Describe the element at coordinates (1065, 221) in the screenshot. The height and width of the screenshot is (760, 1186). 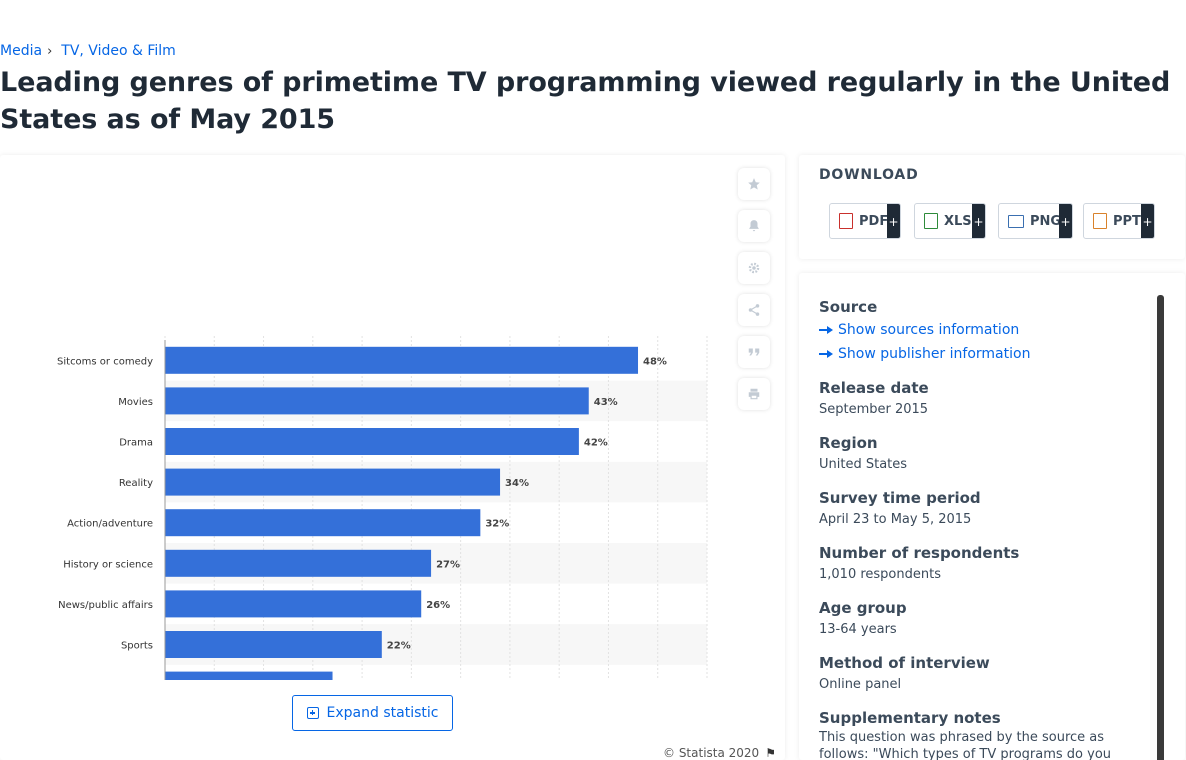
I see `download-png-plus: +` at that location.